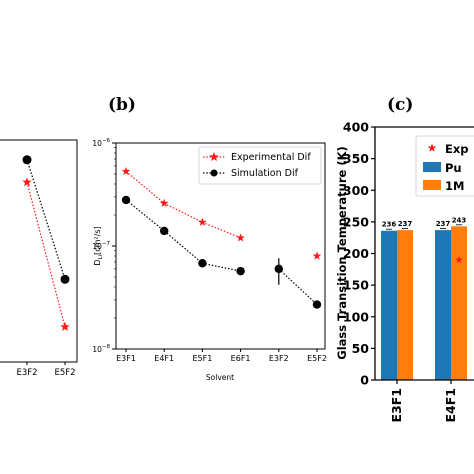 The width and height of the screenshot is (474, 474). I want to click on panel-b-xtick-label: E6F1, so click(241, 358).